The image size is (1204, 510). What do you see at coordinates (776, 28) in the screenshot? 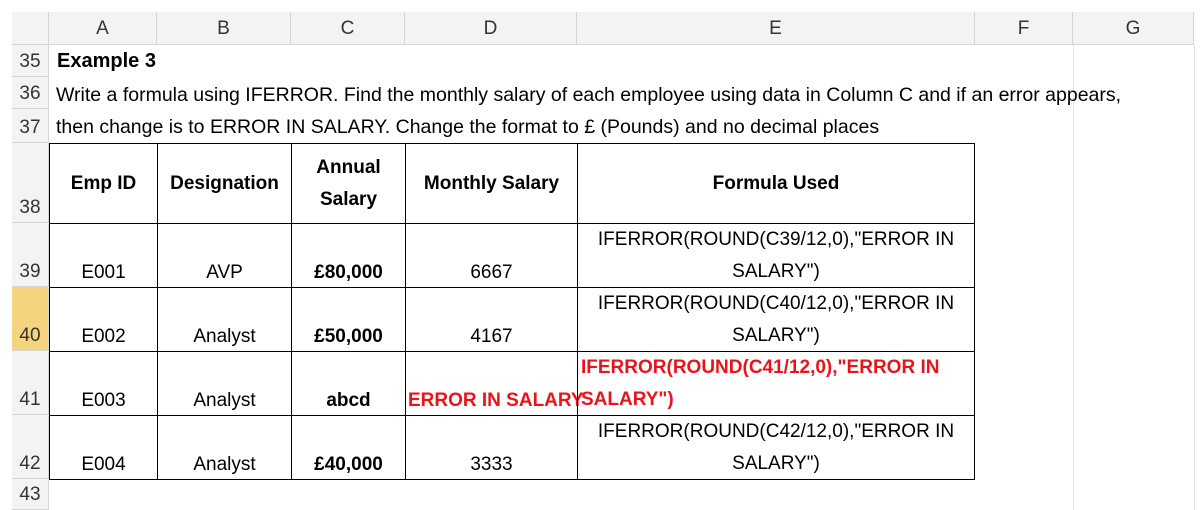
I see `column-header-e: E` at bounding box center [776, 28].